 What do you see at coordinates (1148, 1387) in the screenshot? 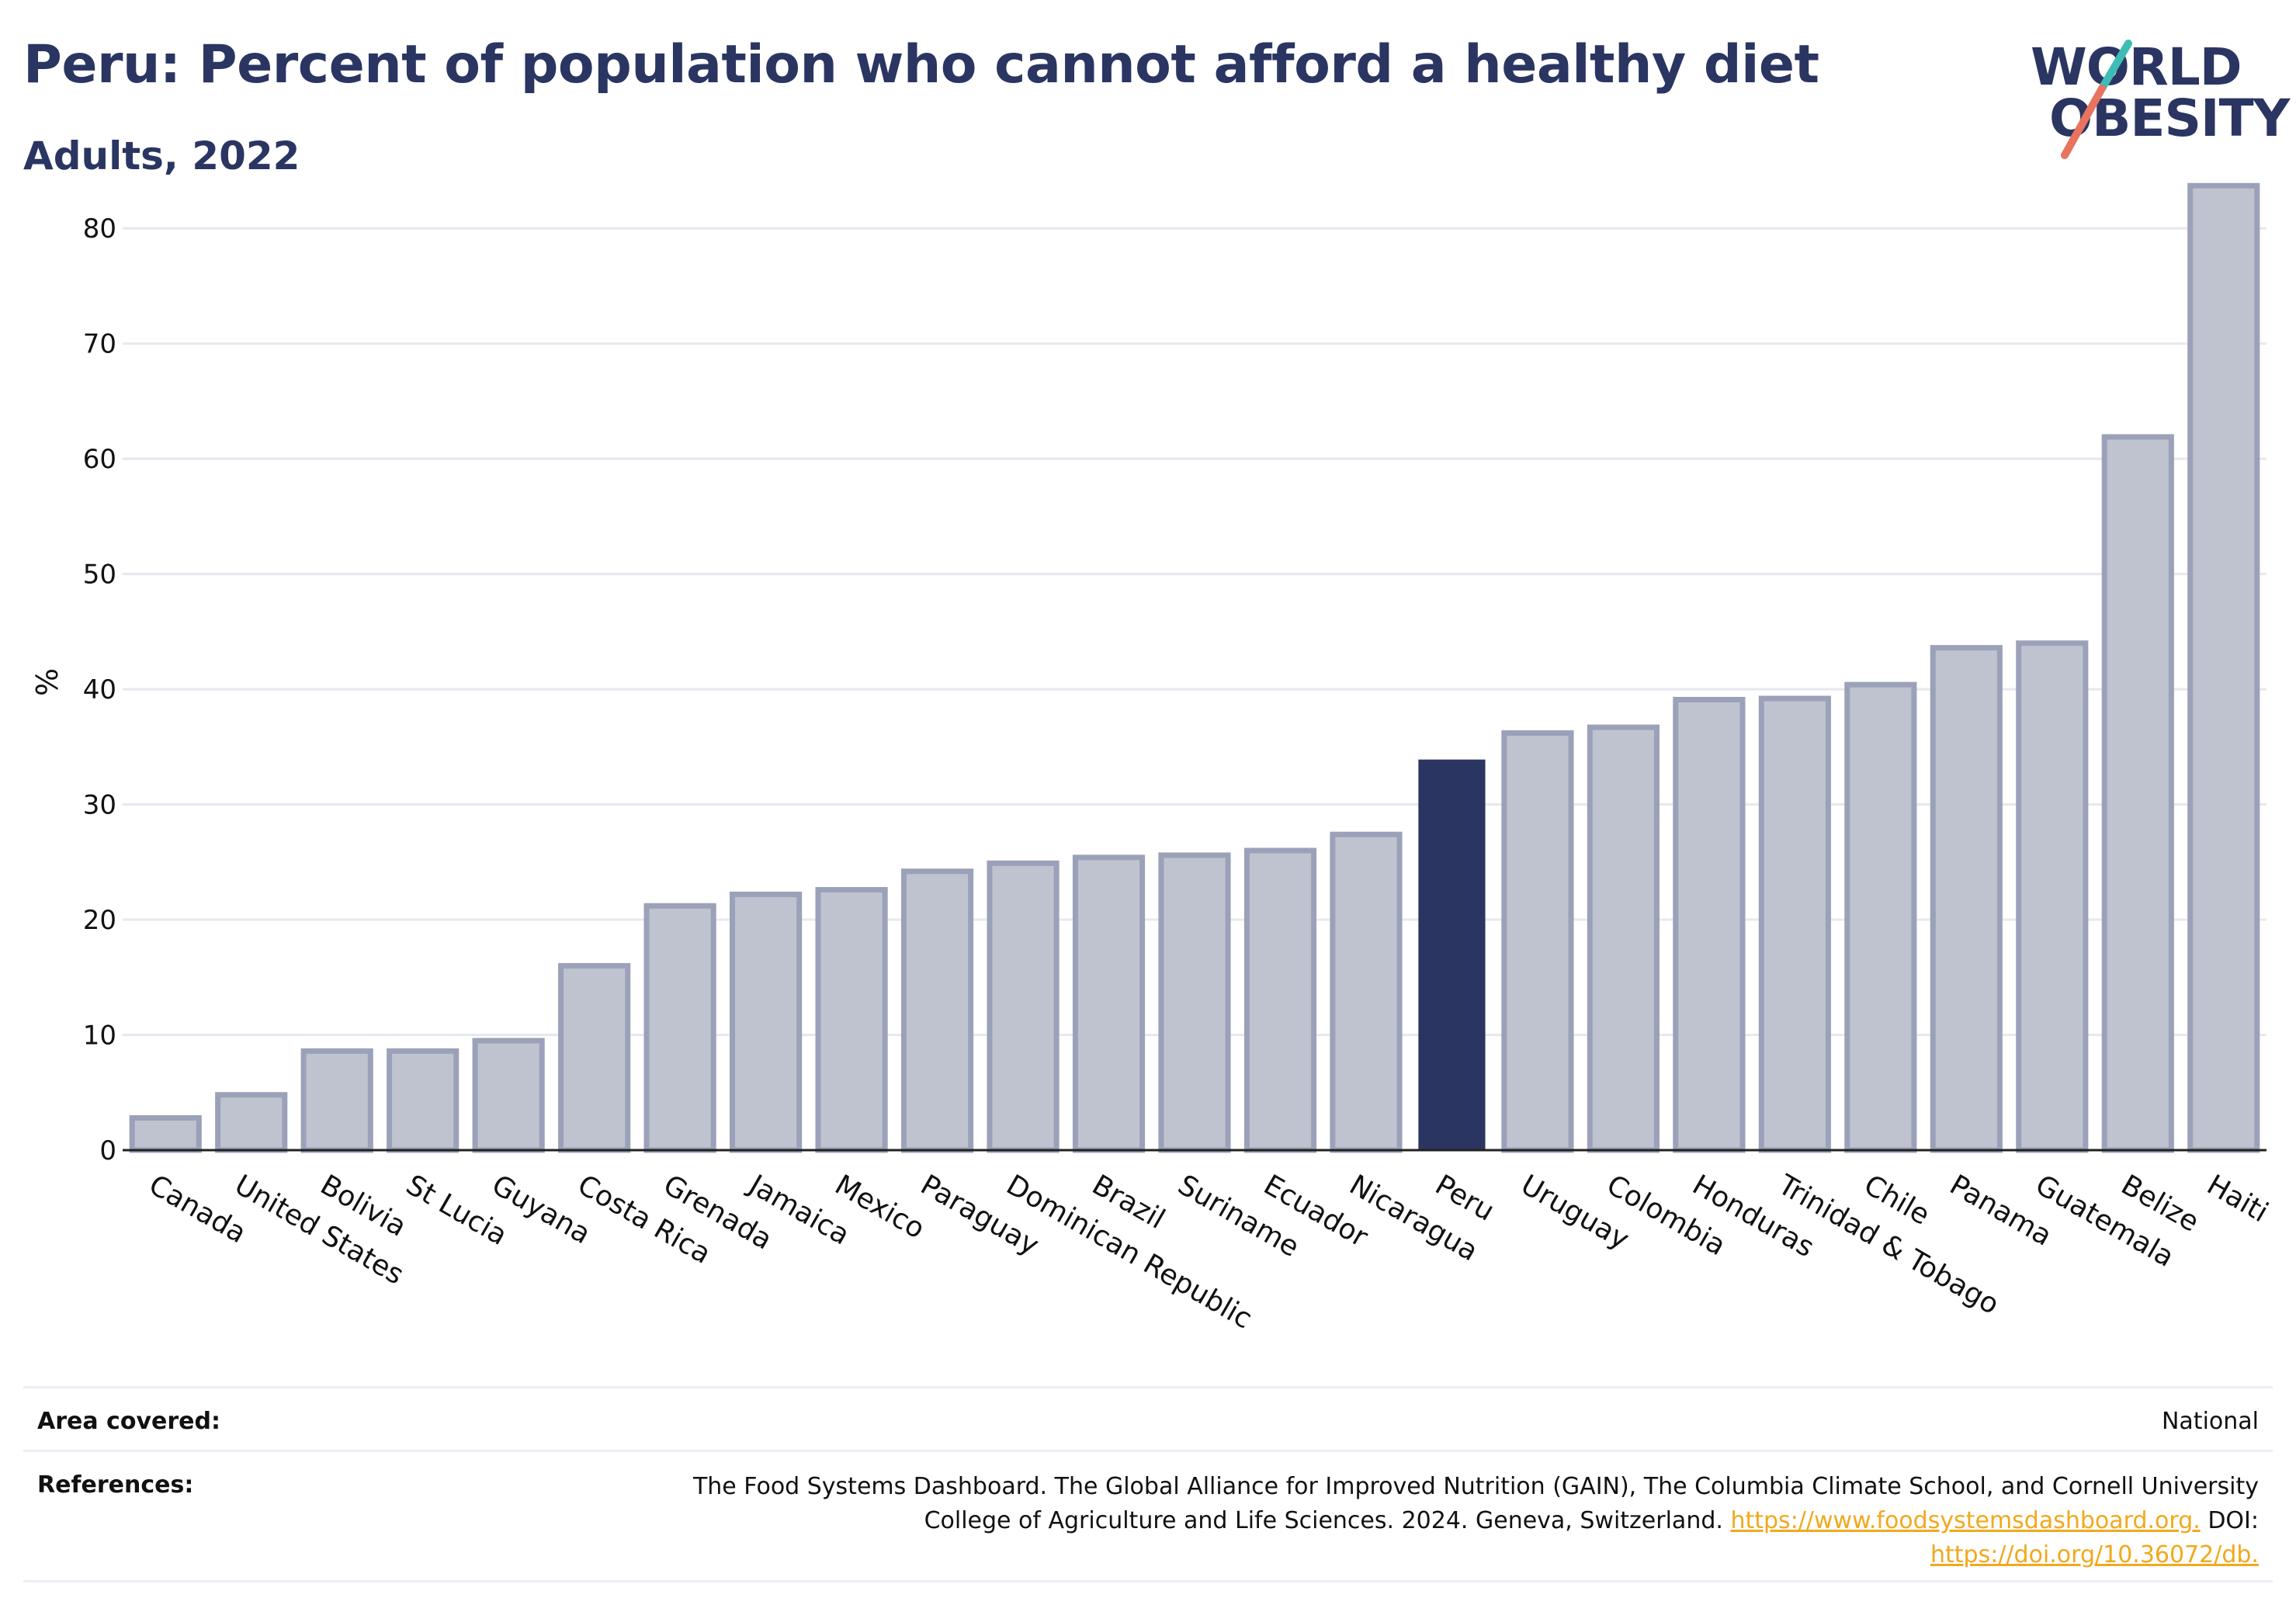
I see `footer-divider-top` at bounding box center [1148, 1387].